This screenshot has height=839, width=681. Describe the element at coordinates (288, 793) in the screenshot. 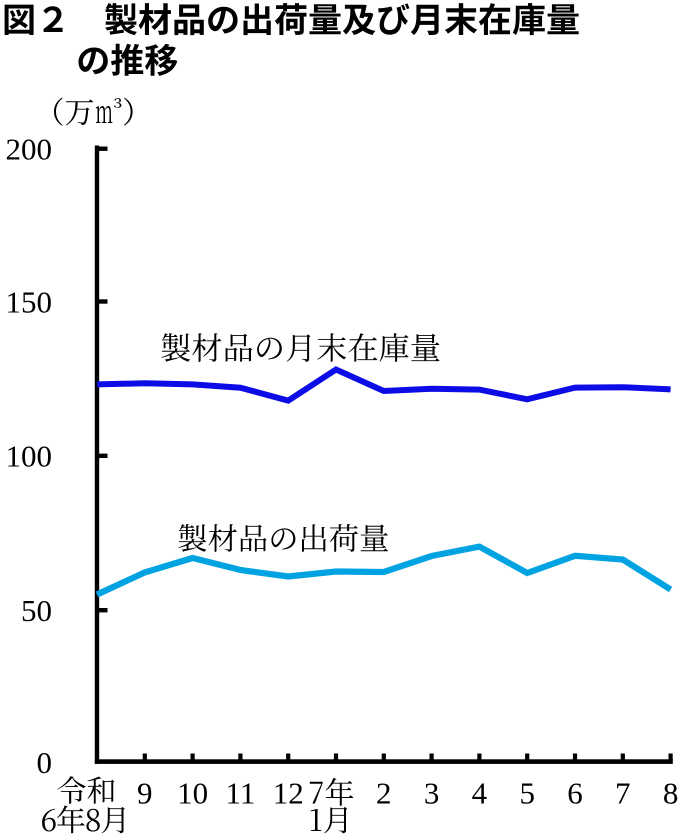

I see `svg-text: 12` at that location.